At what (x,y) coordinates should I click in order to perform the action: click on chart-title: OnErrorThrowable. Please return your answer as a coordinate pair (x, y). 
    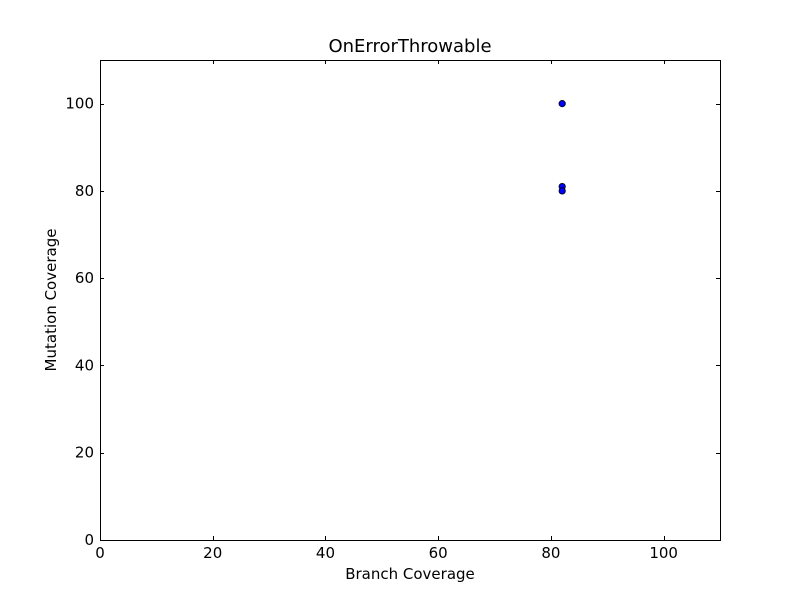
    Looking at the image, I should click on (409, 46).